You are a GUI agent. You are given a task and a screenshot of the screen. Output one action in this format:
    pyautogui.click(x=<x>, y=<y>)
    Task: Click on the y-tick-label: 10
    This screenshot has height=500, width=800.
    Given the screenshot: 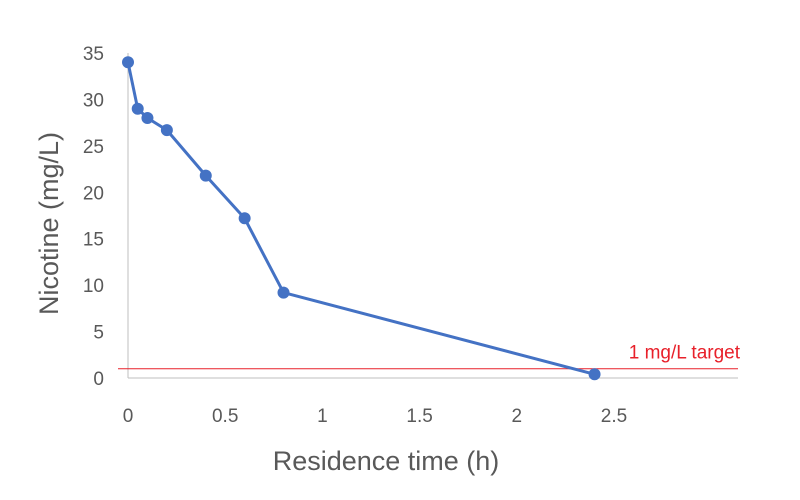 What is the action you would take?
    pyautogui.click(x=93, y=286)
    